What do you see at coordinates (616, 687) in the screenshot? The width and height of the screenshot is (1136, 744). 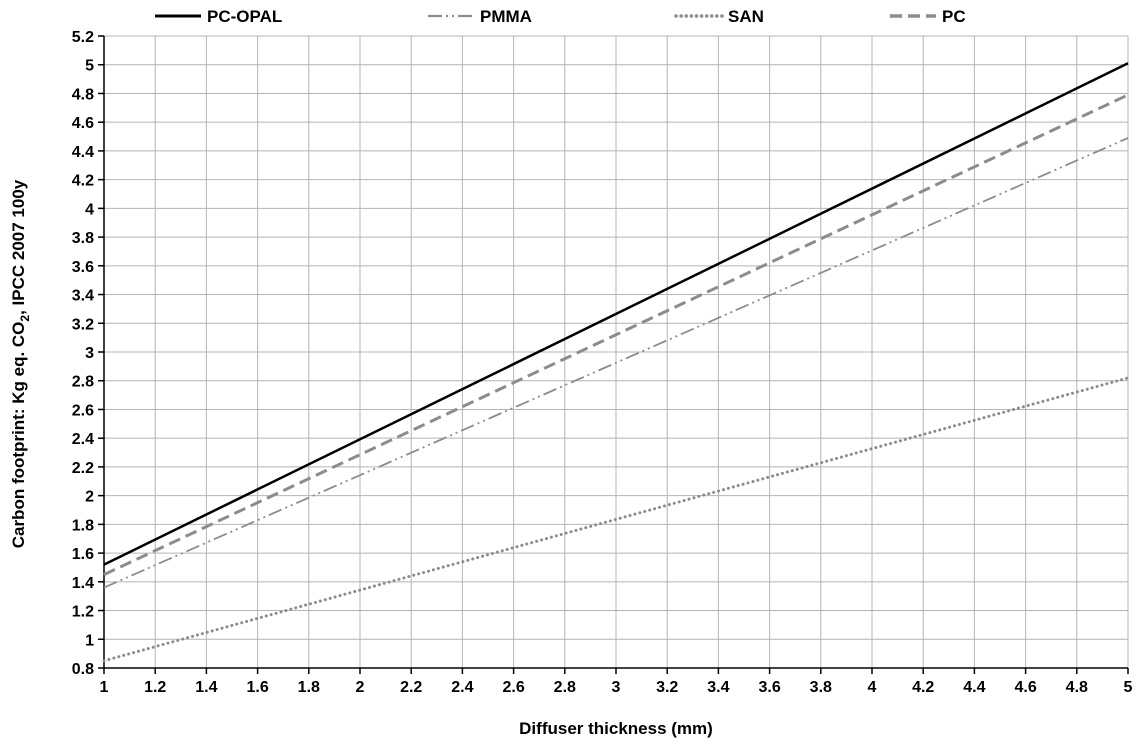 I see `x-tick-label: 3` at bounding box center [616, 687].